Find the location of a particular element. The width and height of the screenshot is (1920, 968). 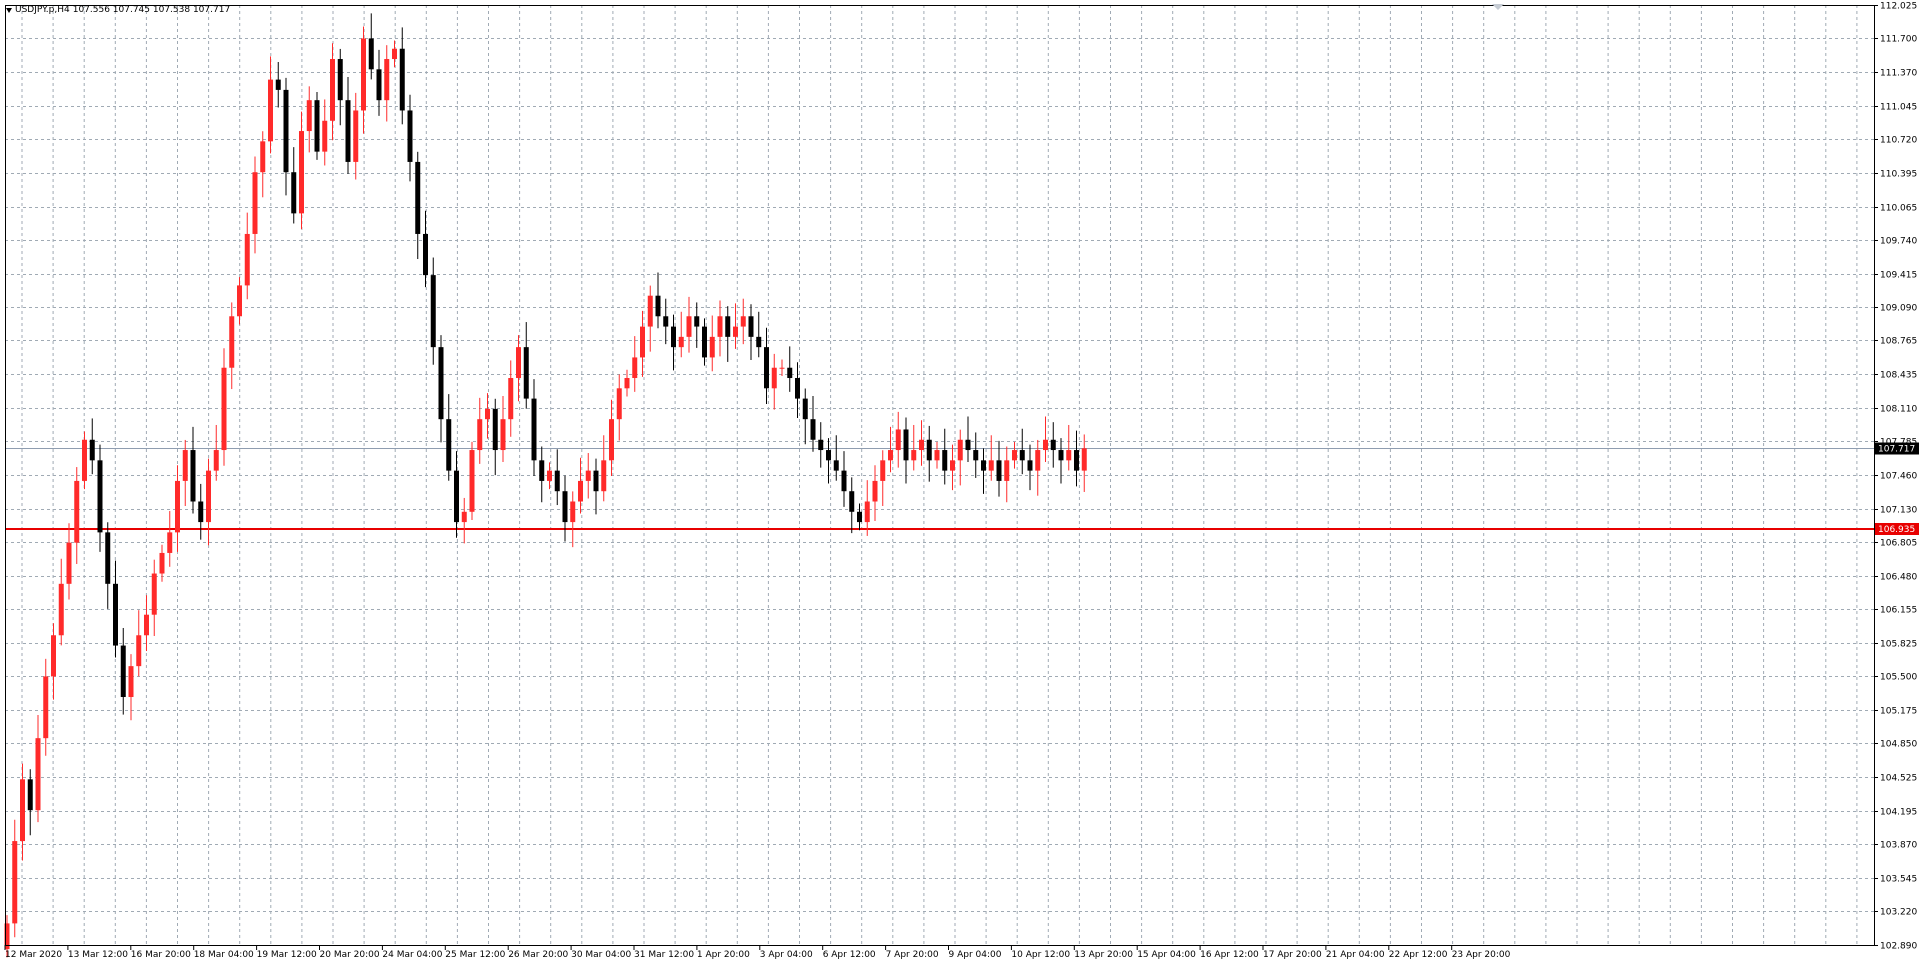

x-tick-label: 19 Mar 12:00 is located at coordinates (287, 955).